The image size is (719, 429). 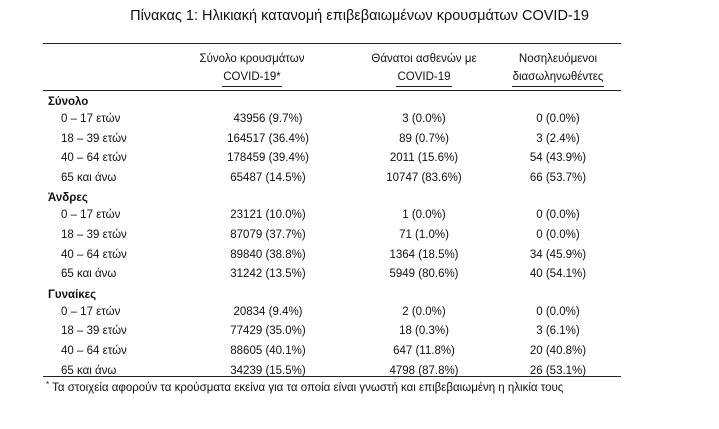 I want to click on intubated-cell: 66 (53.7%), so click(x=558, y=177).